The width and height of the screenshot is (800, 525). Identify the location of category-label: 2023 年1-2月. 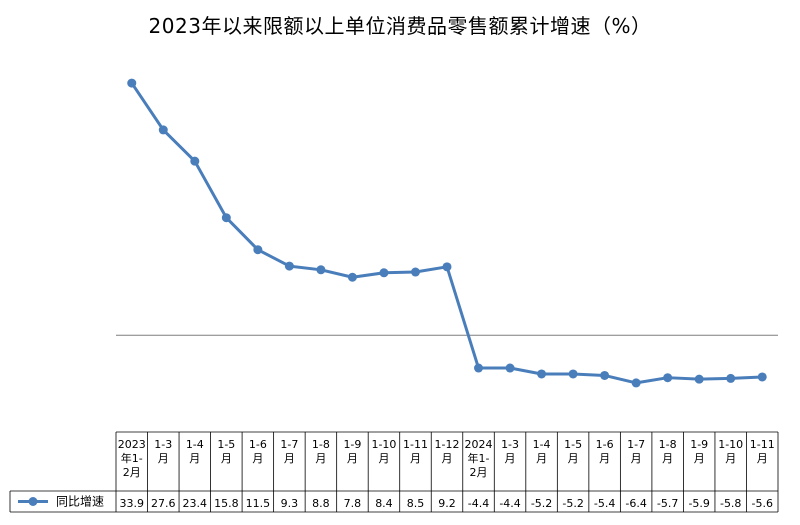
(132, 458).